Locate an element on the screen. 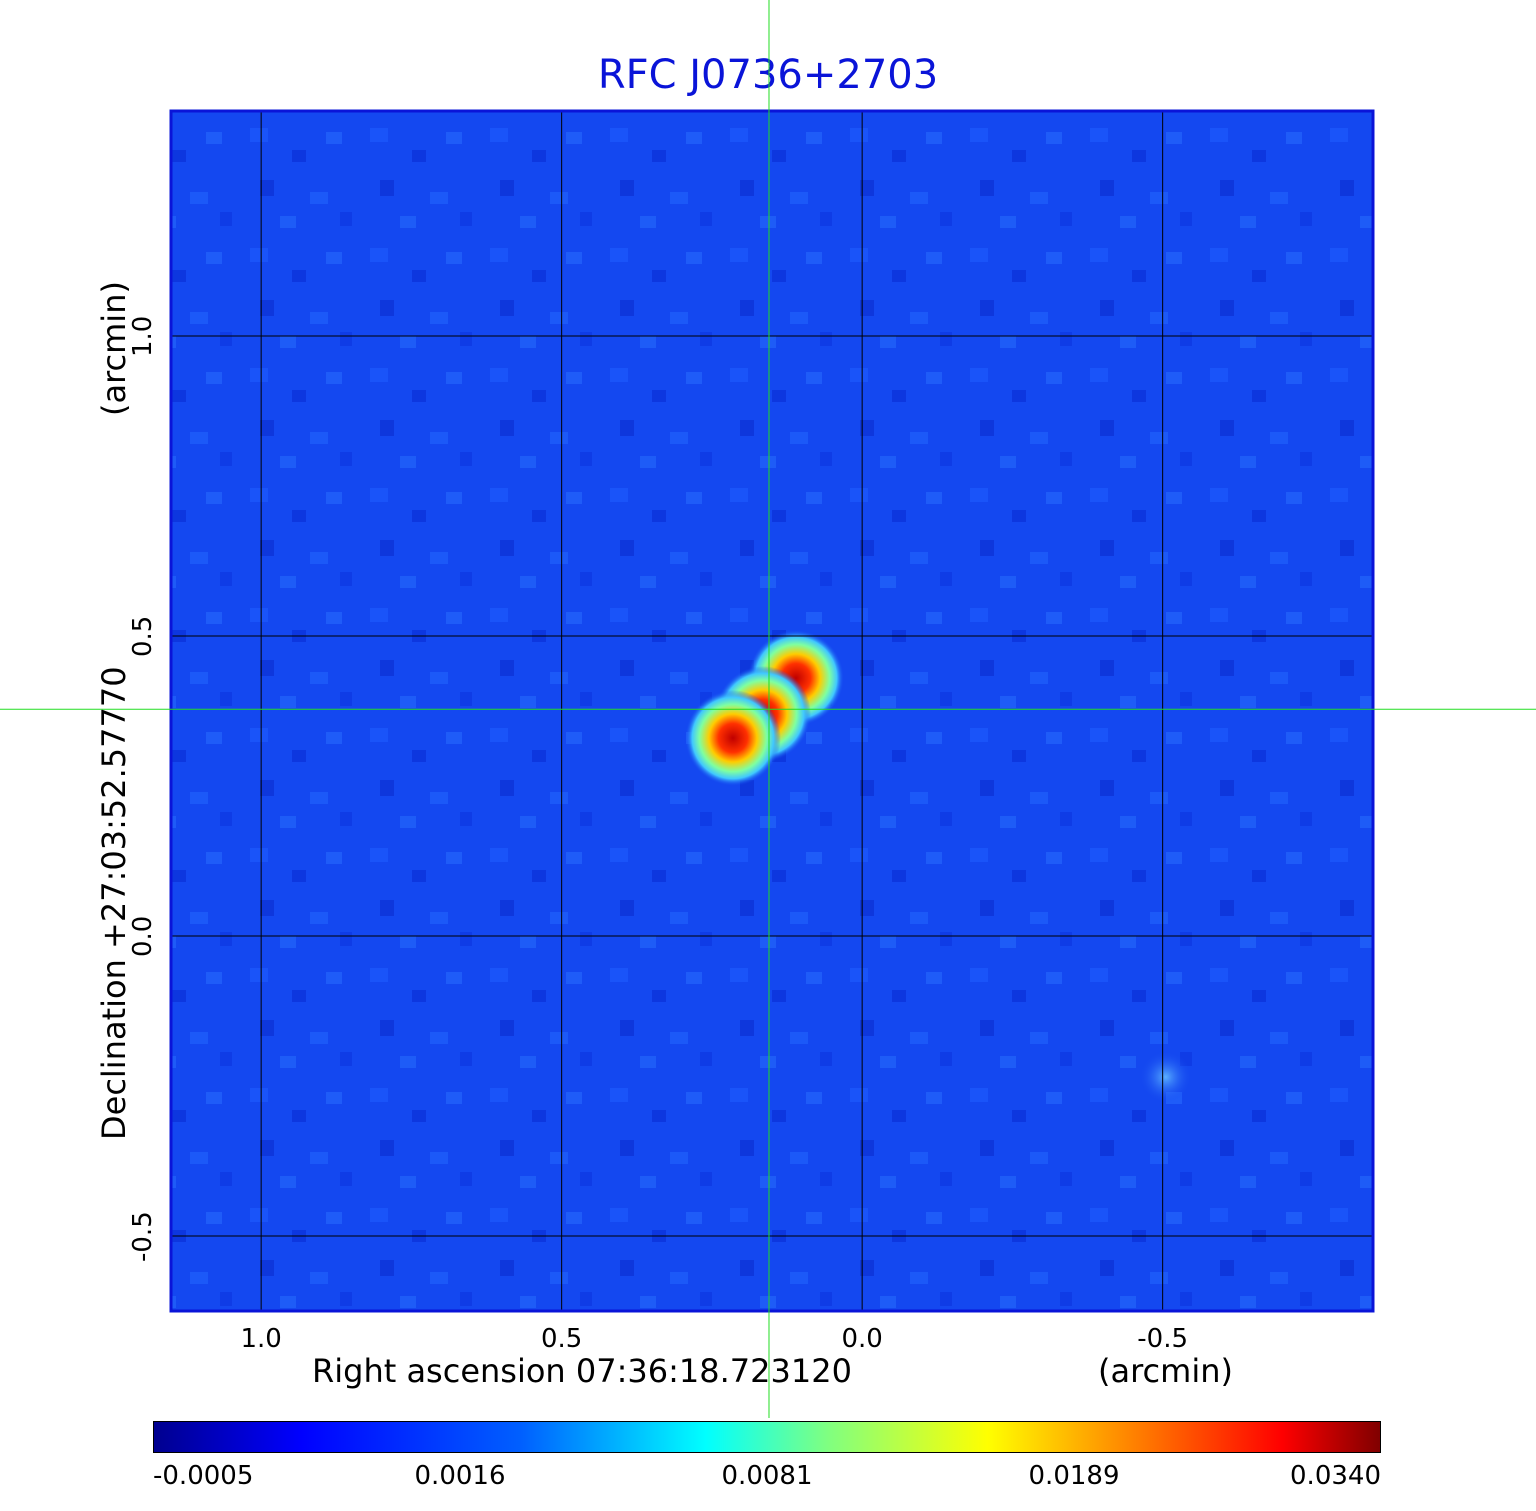  colorbar-tick-label: 0.0189 is located at coordinates (1074, 1476).